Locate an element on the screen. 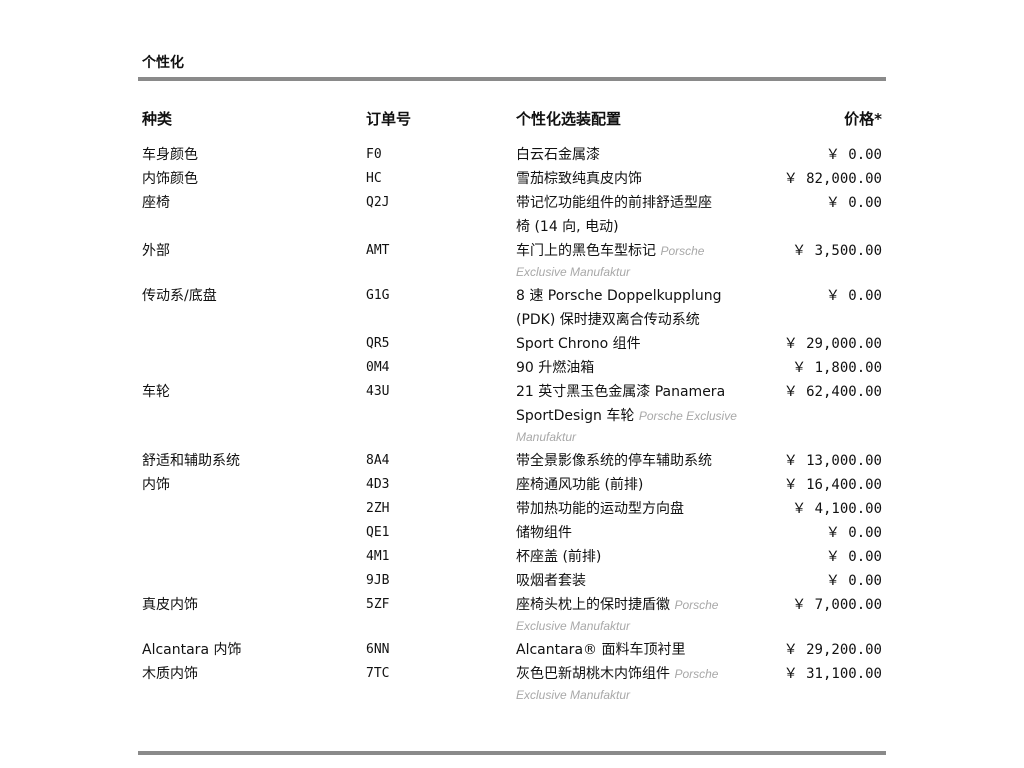 Image resolution: width=1024 pixels, height=768 pixels. price-cell: ￥ 62,400.00 is located at coordinates (832, 392).